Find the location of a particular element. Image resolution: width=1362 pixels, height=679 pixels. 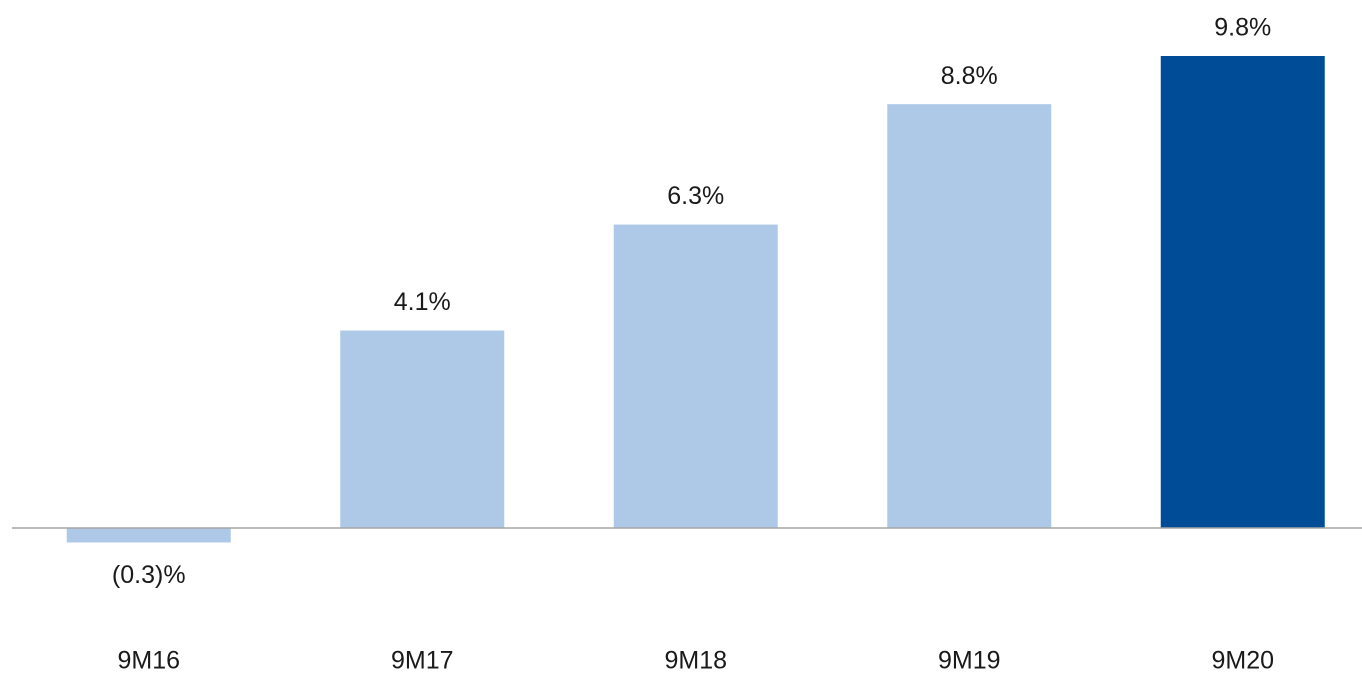

x-tick-label: 9M19 is located at coordinates (969, 661).